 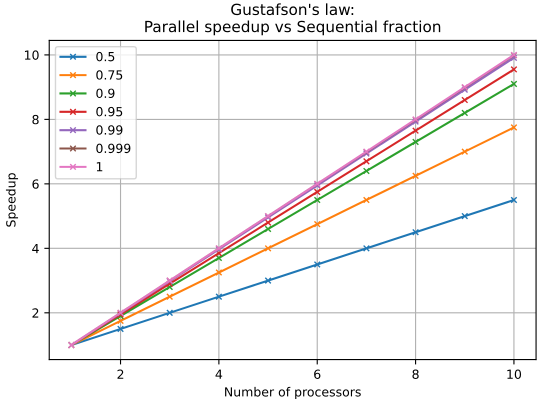 What do you see at coordinates (35, 184) in the screenshot?
I see `y-tick-label: 6` at bounding box center [35, 184].